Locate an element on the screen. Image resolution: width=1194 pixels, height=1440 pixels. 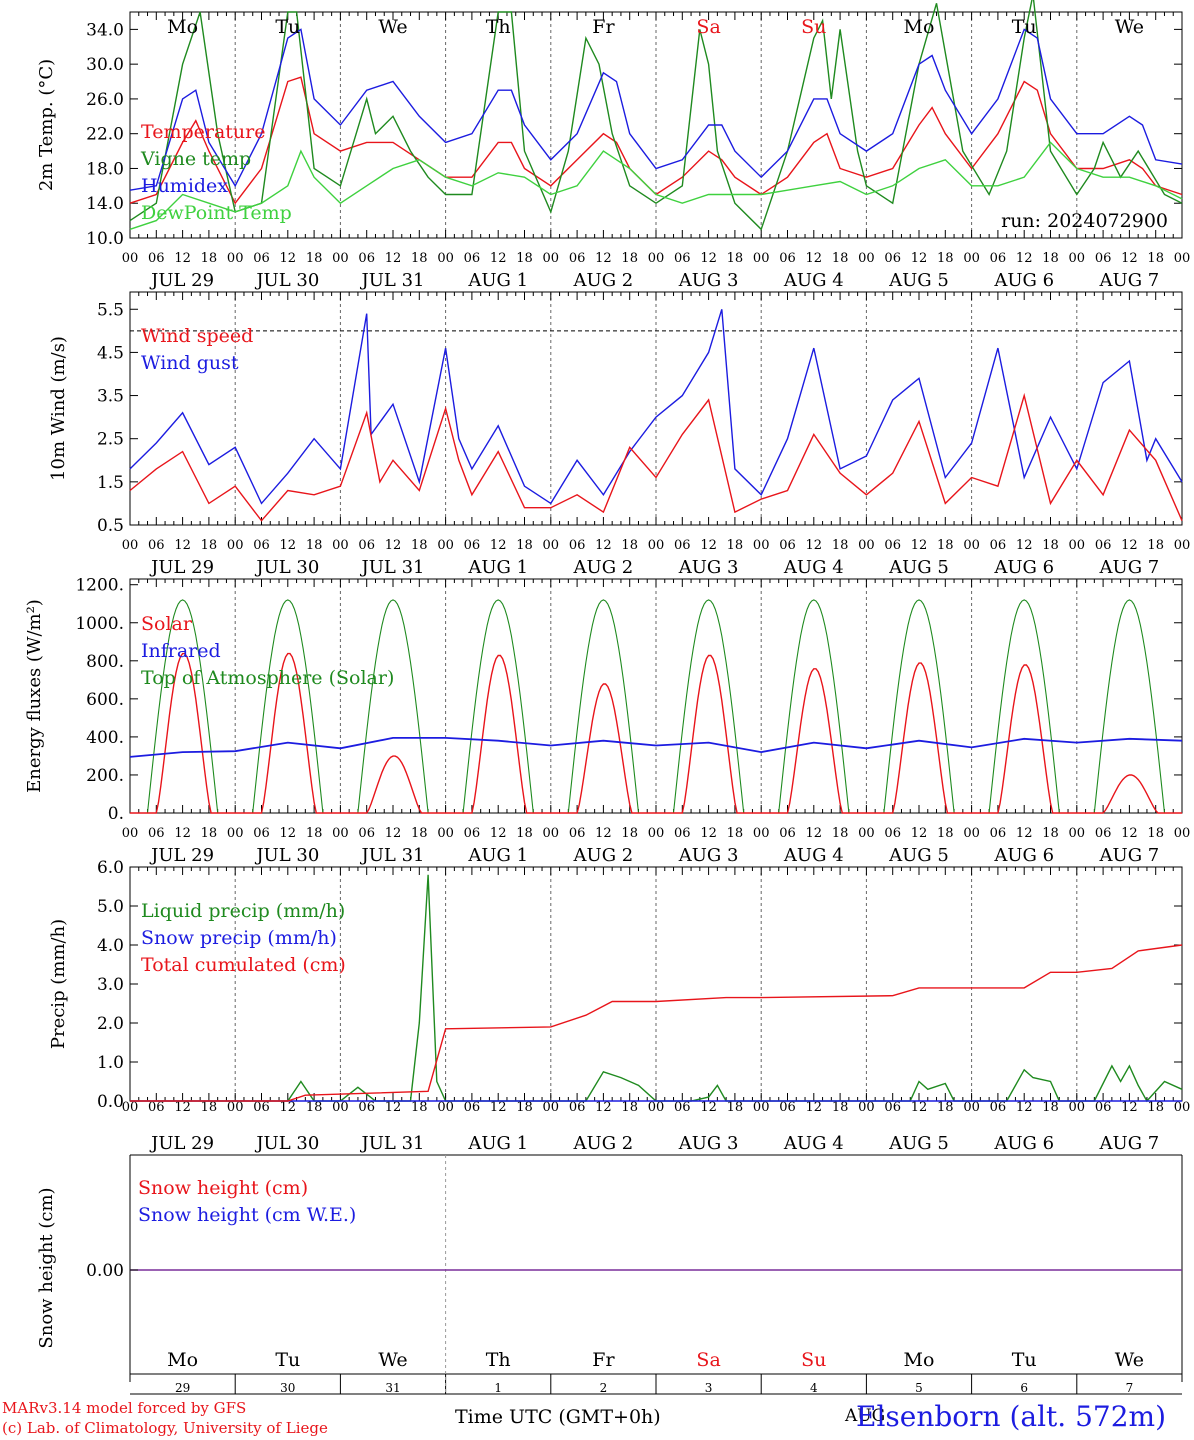
date-label: JUL 29 is located at coordinates (181, 280).